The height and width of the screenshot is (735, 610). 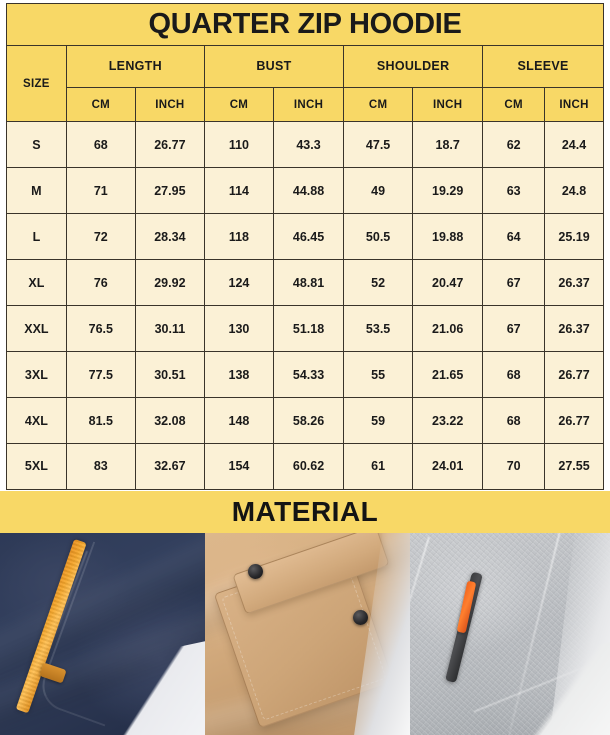 I want to click on cell-shoulder-cm: 59, so click(x=378, y=420).